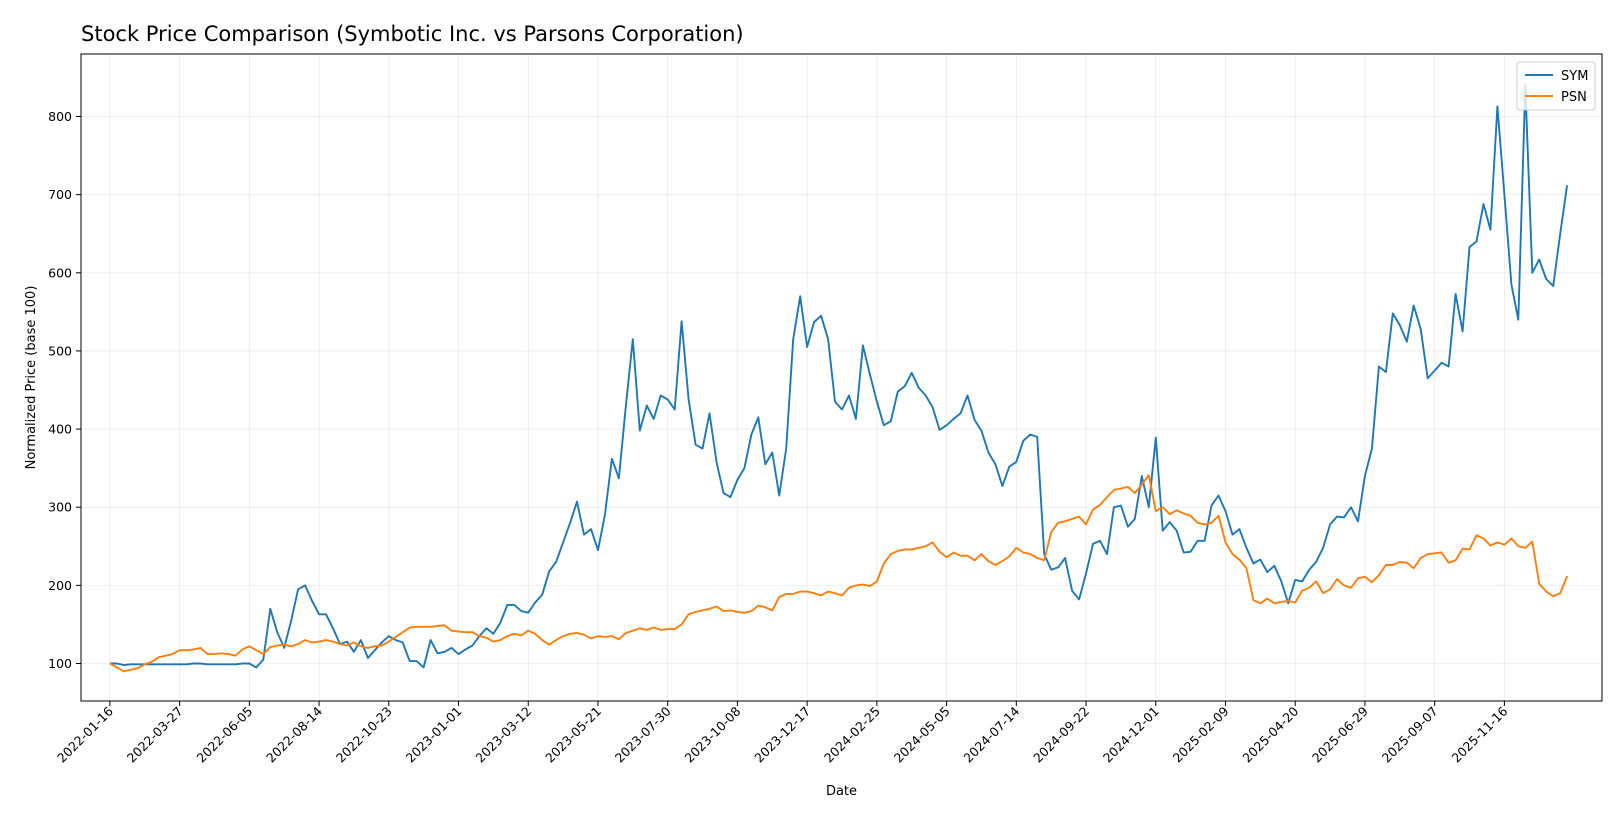 Image resolution: width=1620 pixels, height=819 pixels. I want to click on y-tick-label: 600, so click(60, 272).